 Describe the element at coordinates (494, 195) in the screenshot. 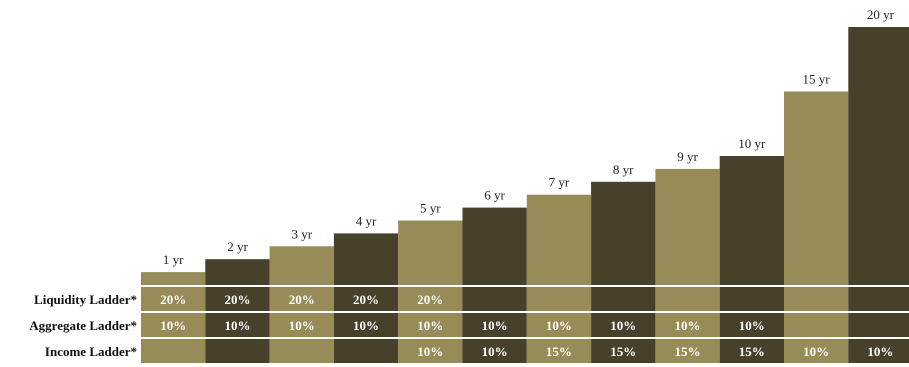

I see `bar-label-6yr: 6 yr` at that location.